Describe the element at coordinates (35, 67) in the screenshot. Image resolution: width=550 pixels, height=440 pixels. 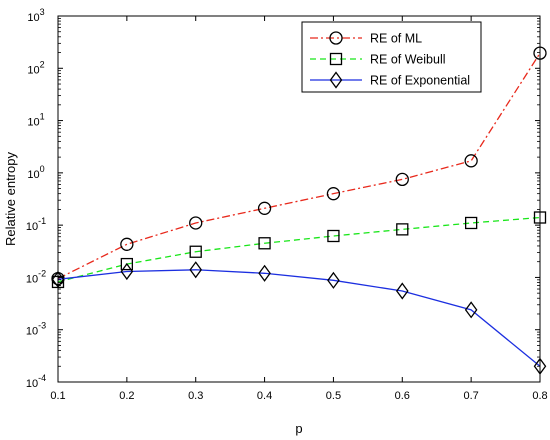
I see `y-tick-label: 10²` at that location.